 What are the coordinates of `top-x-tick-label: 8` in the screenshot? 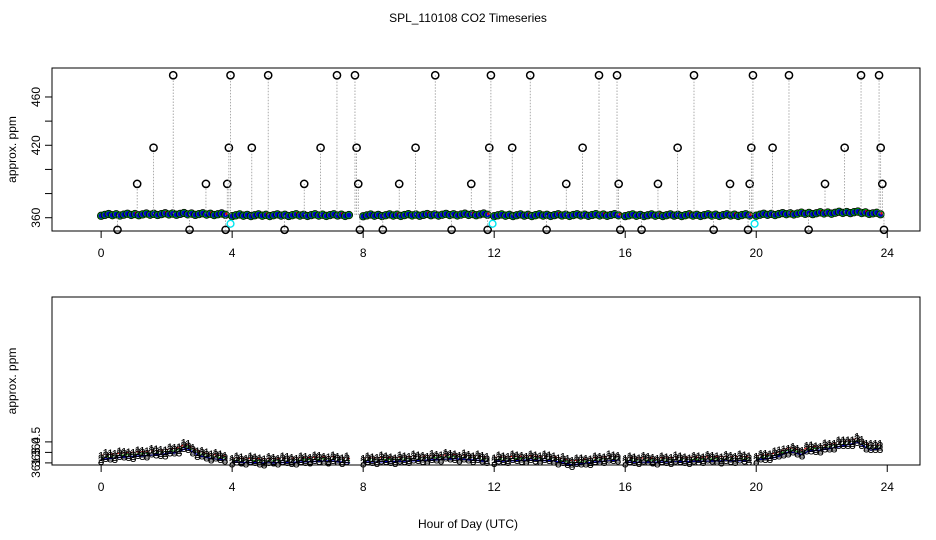 It's located at (363, 253).